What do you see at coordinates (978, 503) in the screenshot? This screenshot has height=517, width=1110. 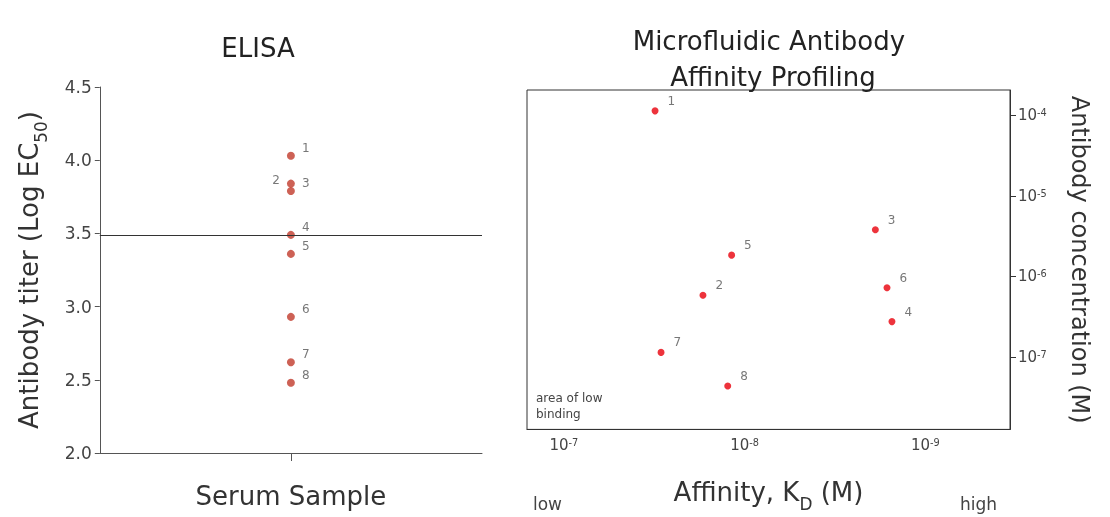 I see `text: high` at bounding box center [978, 503].